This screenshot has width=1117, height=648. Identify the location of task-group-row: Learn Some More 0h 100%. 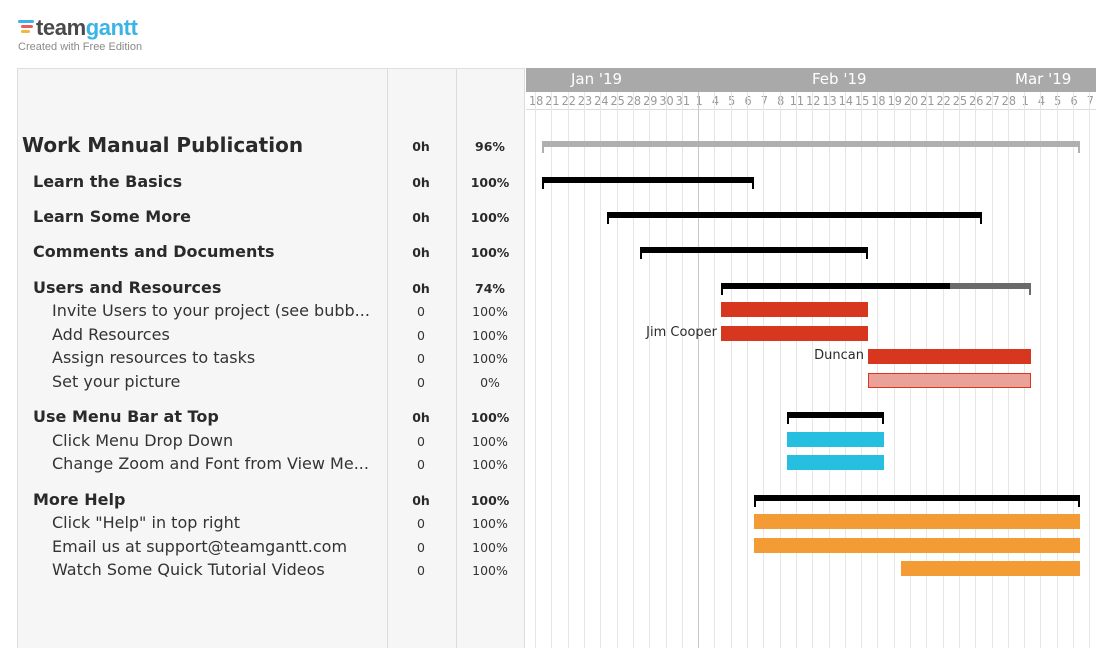
(271, 217).